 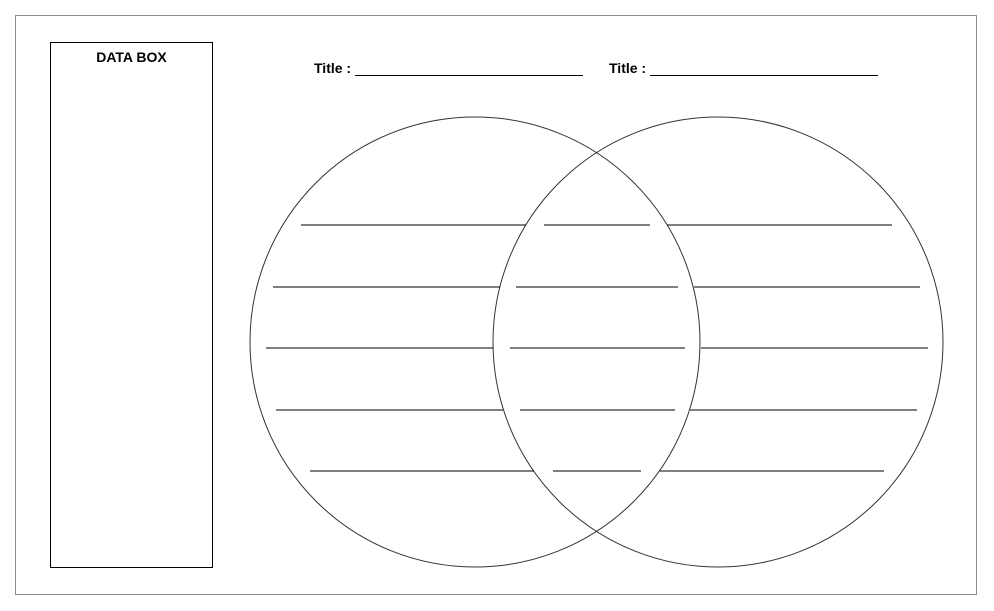 I want to click on title-label-right: Title :, so click(x=628, y=68).